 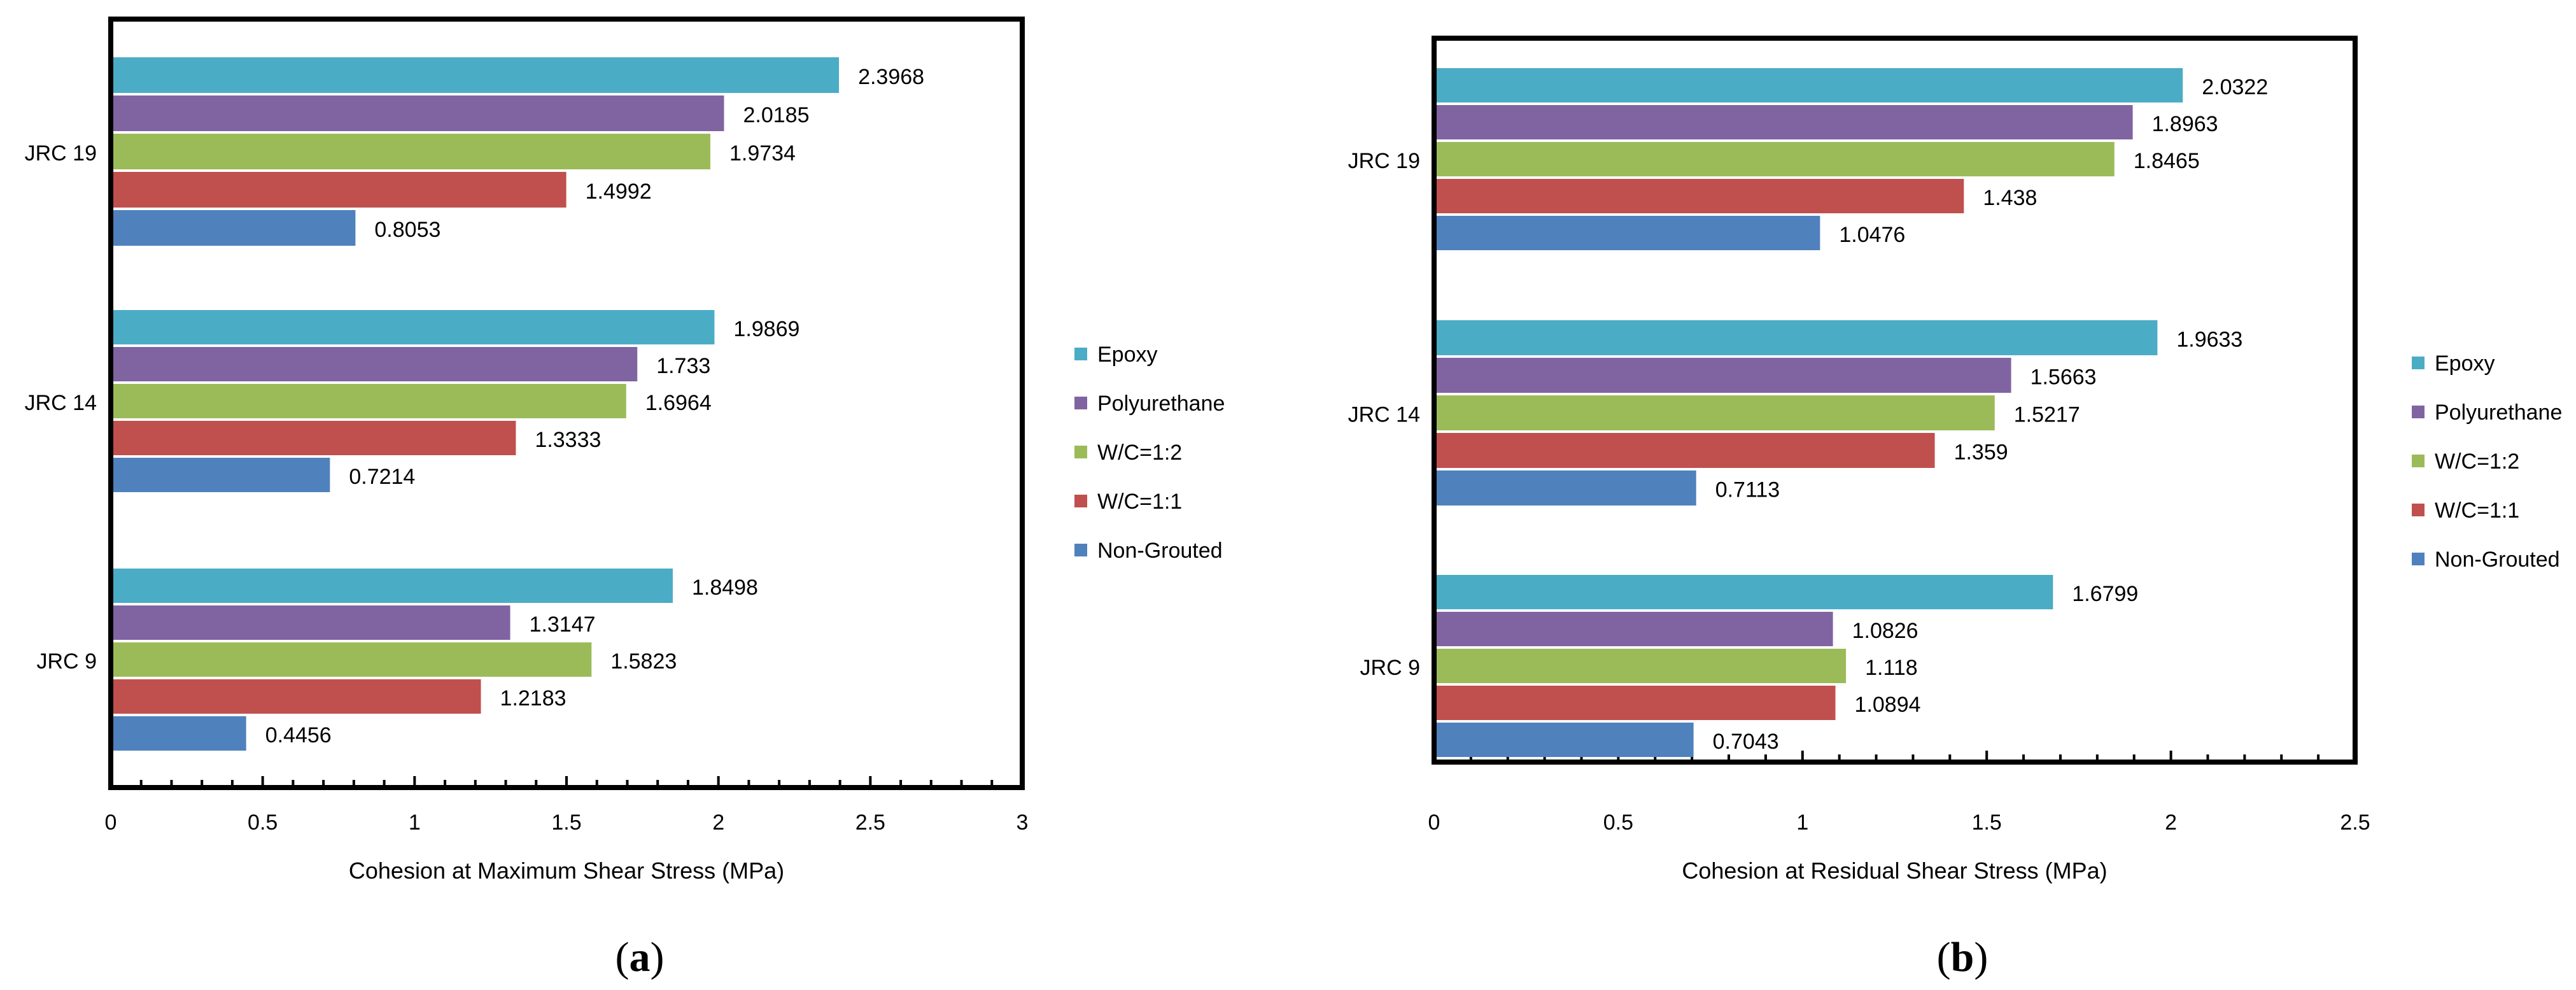 What do you see at coordinates (376, 364) in the screenshot?
I see `chart-a-bar-jrc-14-polyurethane` at bounding box center [376, 364].